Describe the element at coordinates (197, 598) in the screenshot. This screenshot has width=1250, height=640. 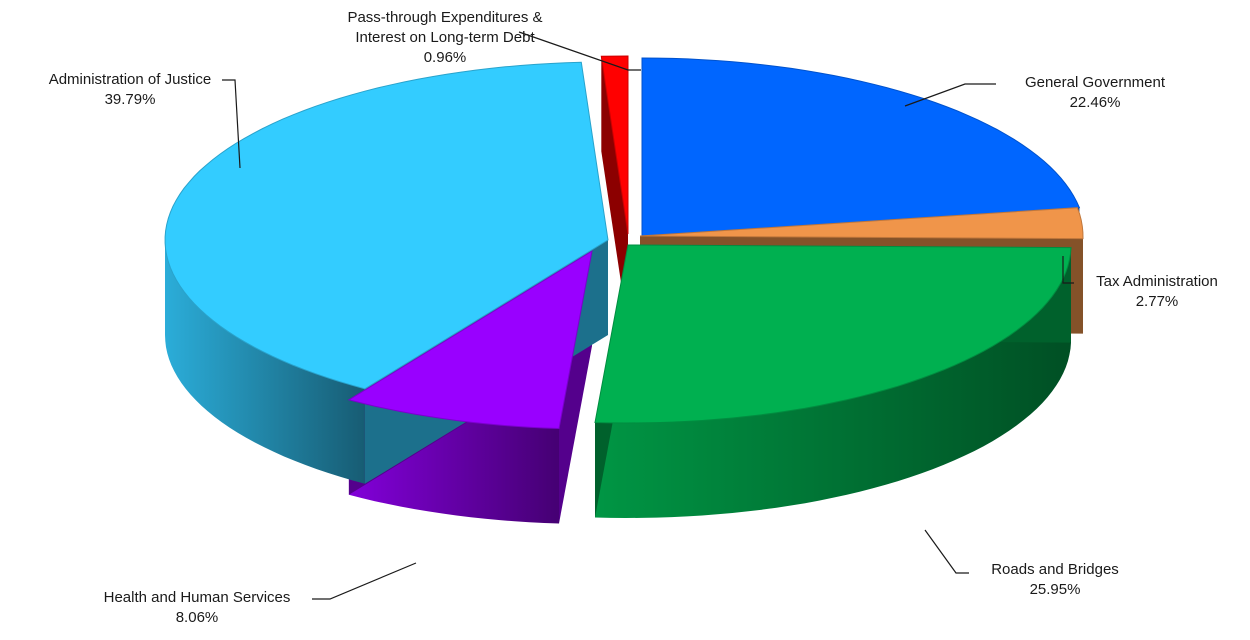
I see `slice-name-health-and-human-services: Health and Human Services` at that location.